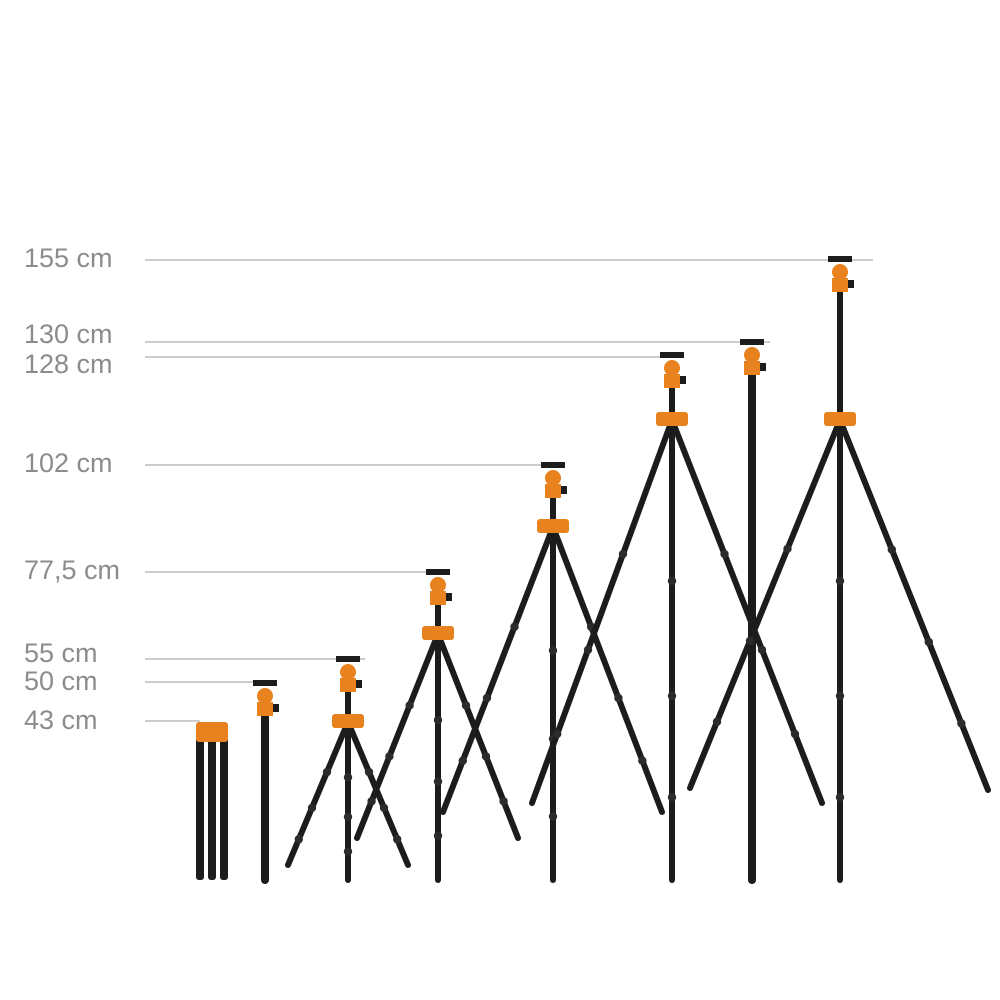 The height and width of the screenshot is (1000, 1000). I want to click on height-label: 77,5 cm, so click(72, 570).